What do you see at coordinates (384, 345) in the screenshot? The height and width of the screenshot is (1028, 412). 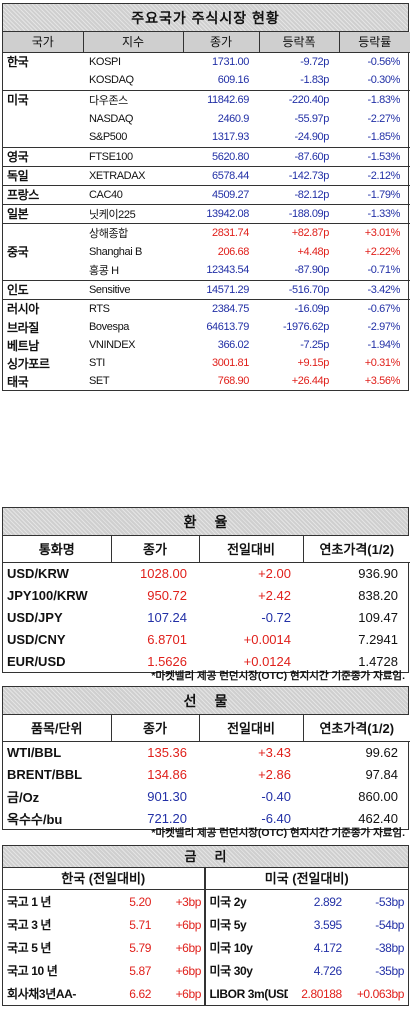 I see `rate-value: -1.94%` at bounding box center [384, 345].